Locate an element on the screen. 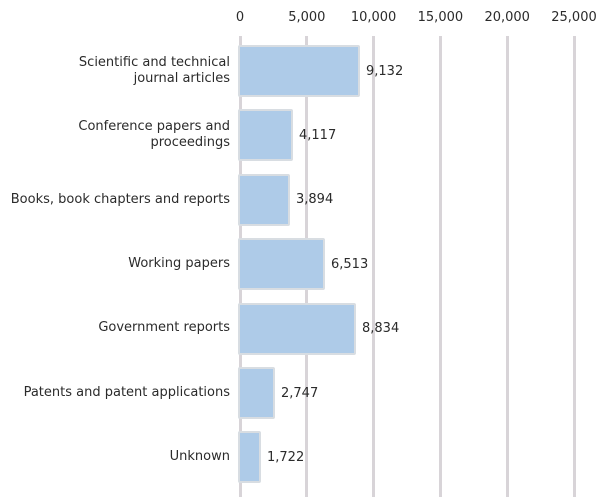 The height and width of the screenshot is (500, 600). category-label: Government reports is located at coordinates (164, 328).